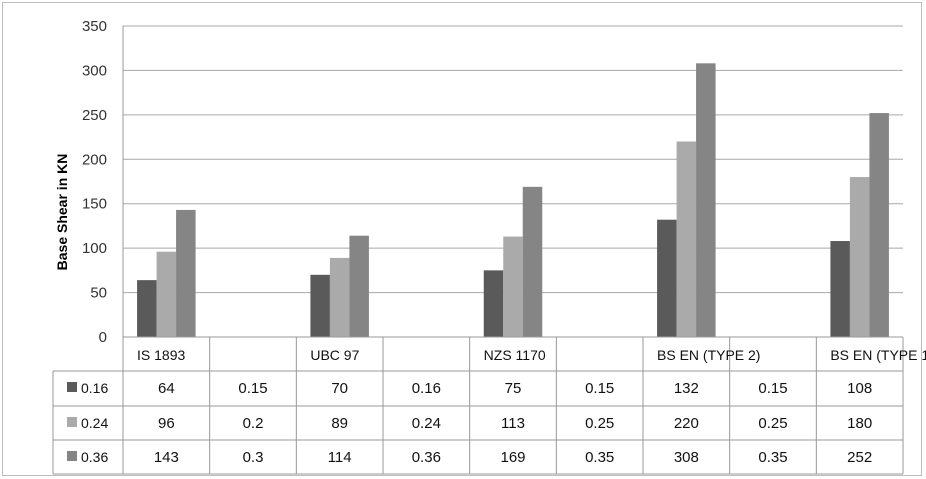  Describe the element at coordinates (94, 204) in the screenshot. I see `y-tick-label: 150` at that location.